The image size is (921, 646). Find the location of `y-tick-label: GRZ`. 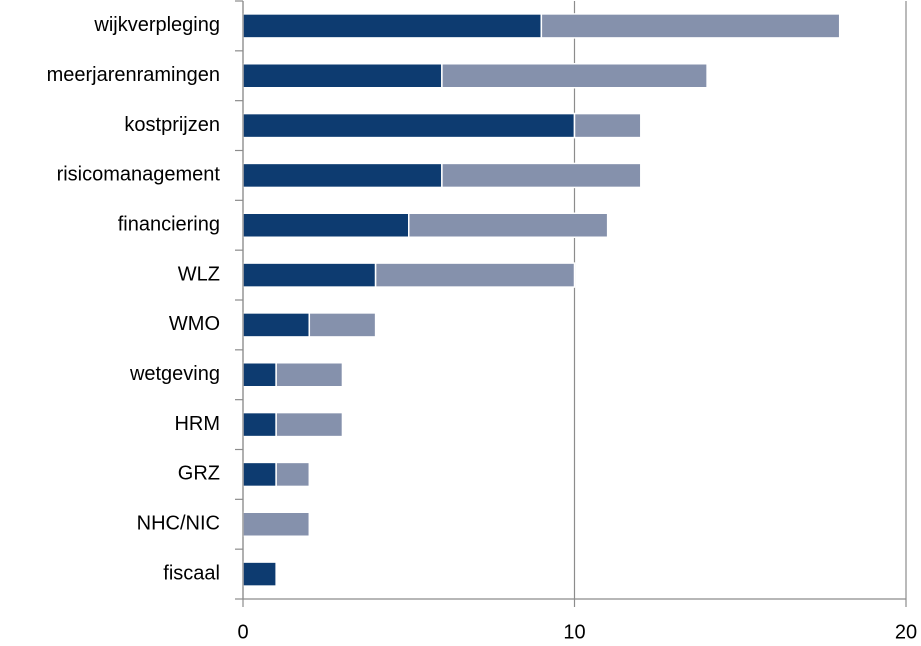

y-tick-label: GRZ is located at coordinates (199, 474).